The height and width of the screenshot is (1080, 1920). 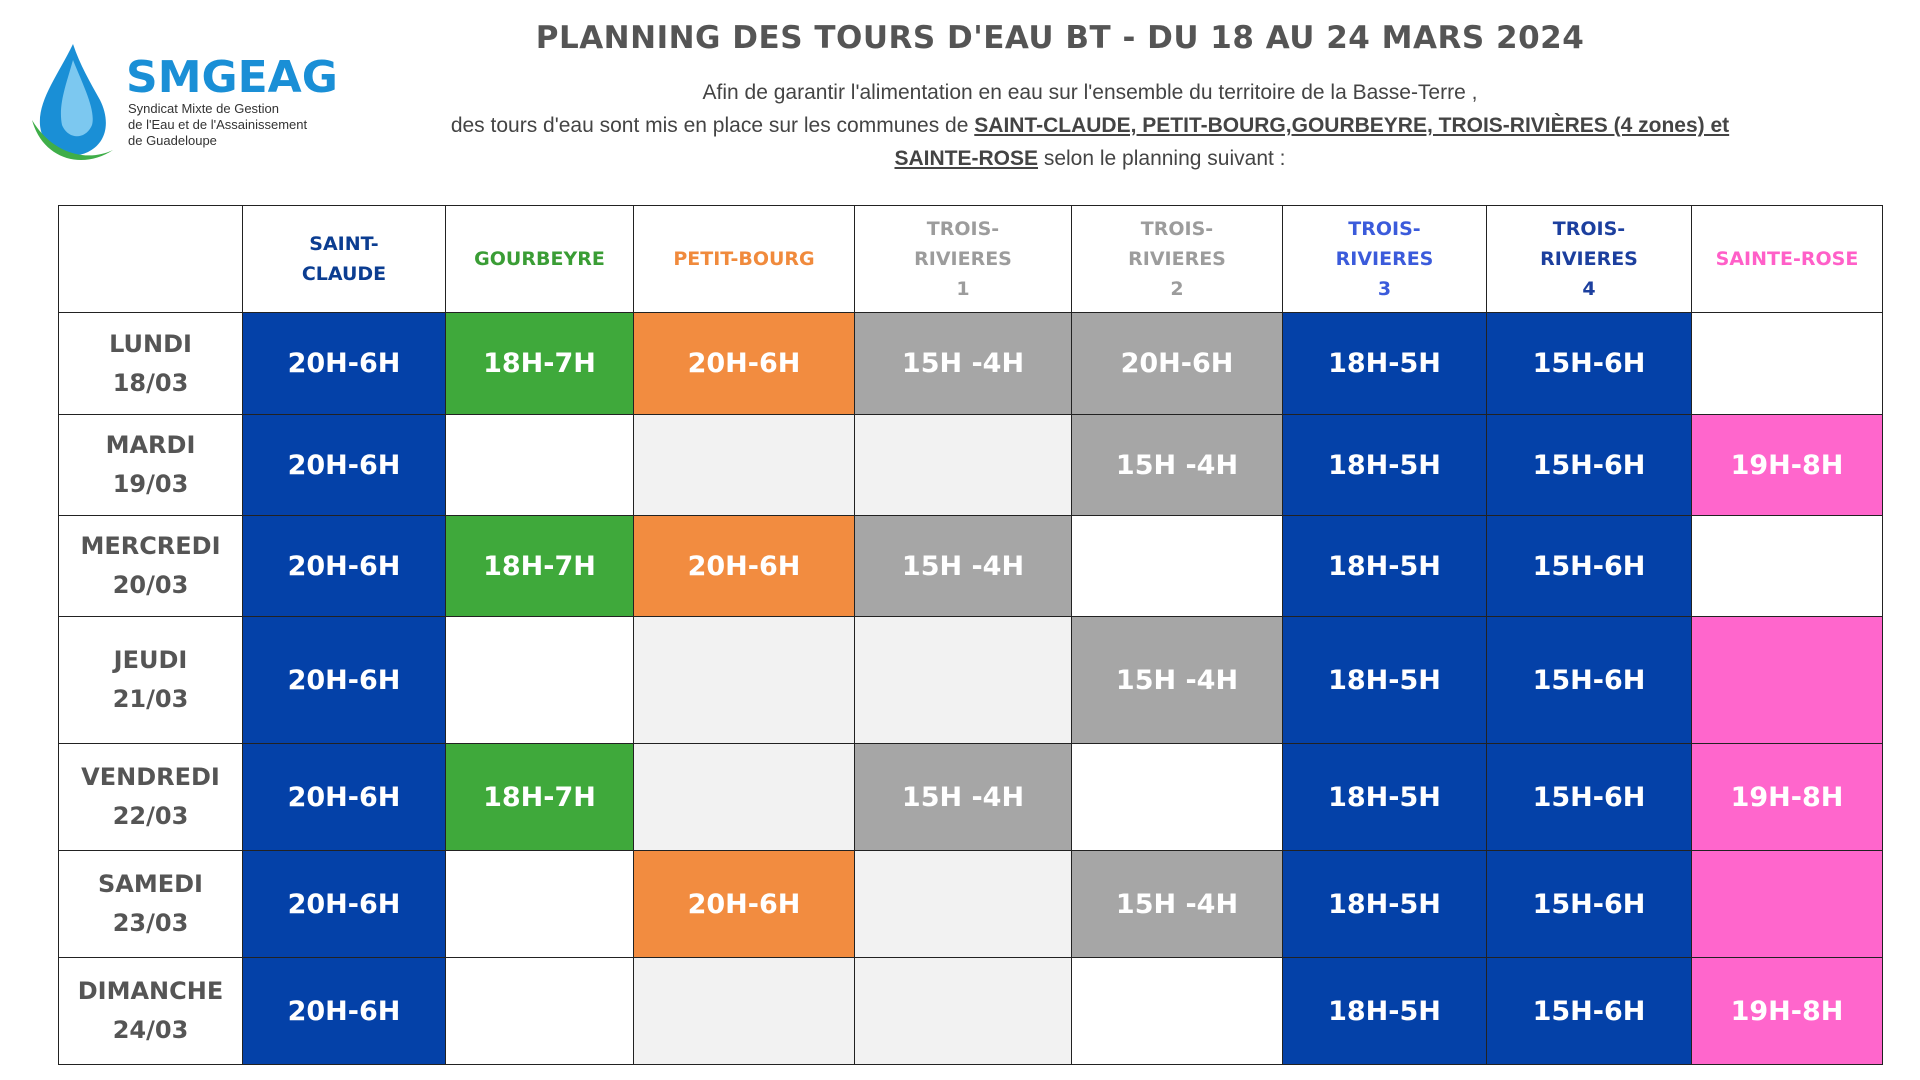 What do you see at coordinates (218, 124) in the screenshot?
I see `logo-subtitle: de l'Eau et de l'Assainissement` at bounding box center [218, 124].